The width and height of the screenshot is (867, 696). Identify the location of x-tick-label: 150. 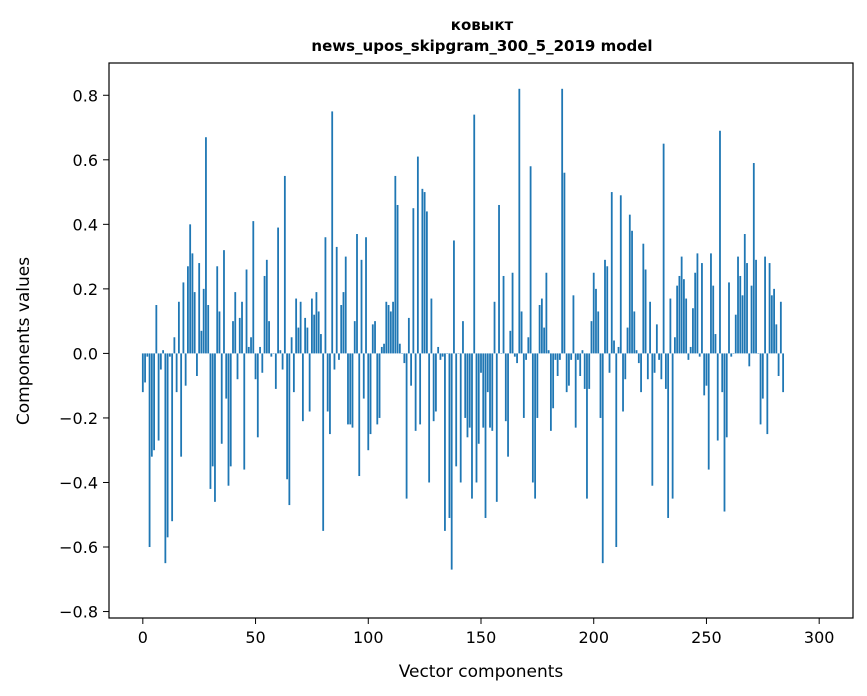
(481, 637).